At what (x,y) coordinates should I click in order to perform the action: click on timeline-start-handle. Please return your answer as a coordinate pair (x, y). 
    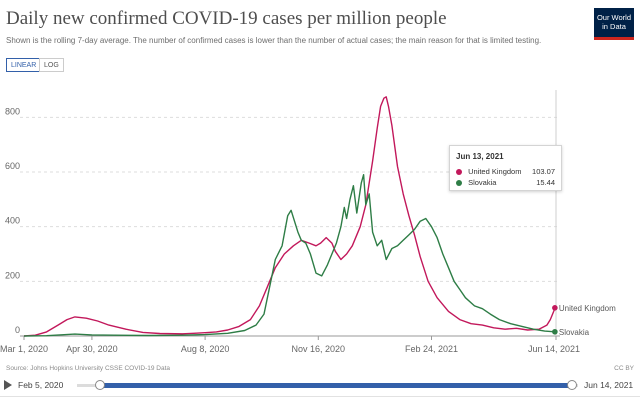
    Looking at the image, I should click on (100, 385).